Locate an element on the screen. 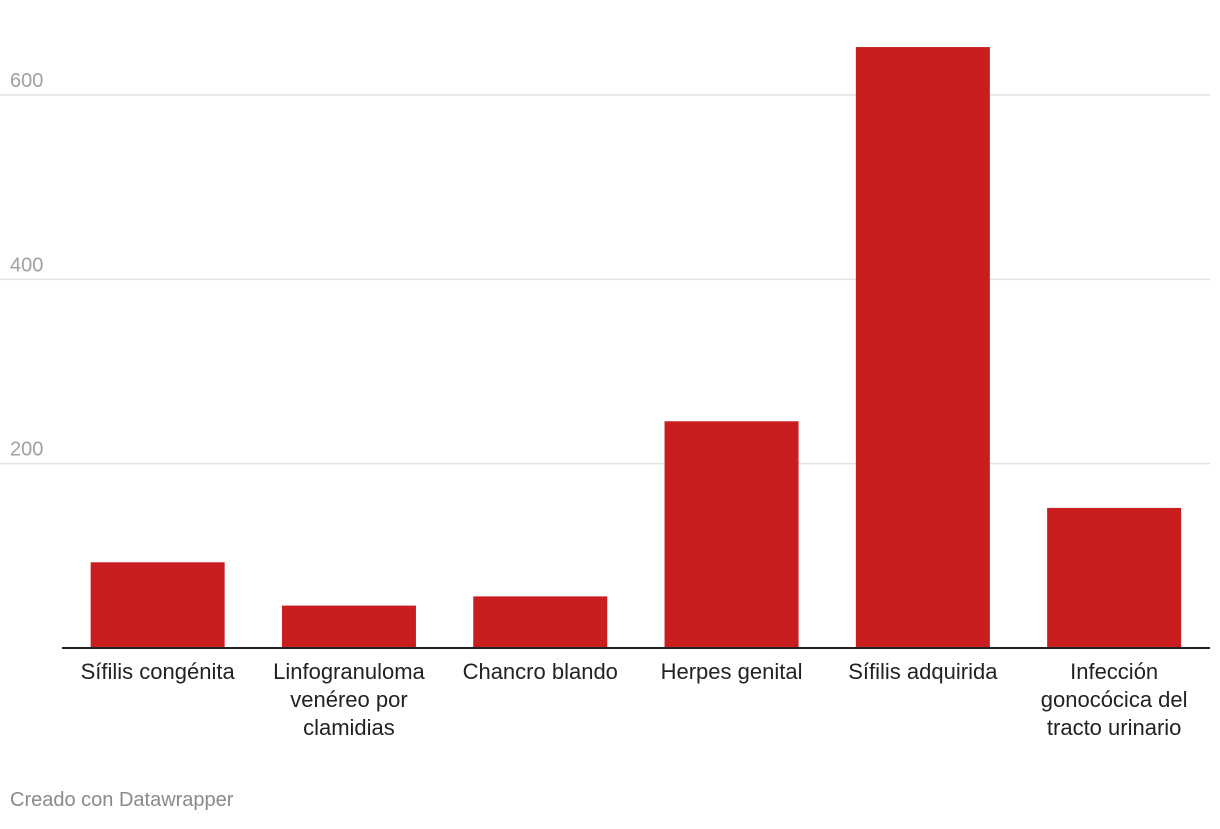  x-category-label-line: Infección is located at coordinates (1114, 671).